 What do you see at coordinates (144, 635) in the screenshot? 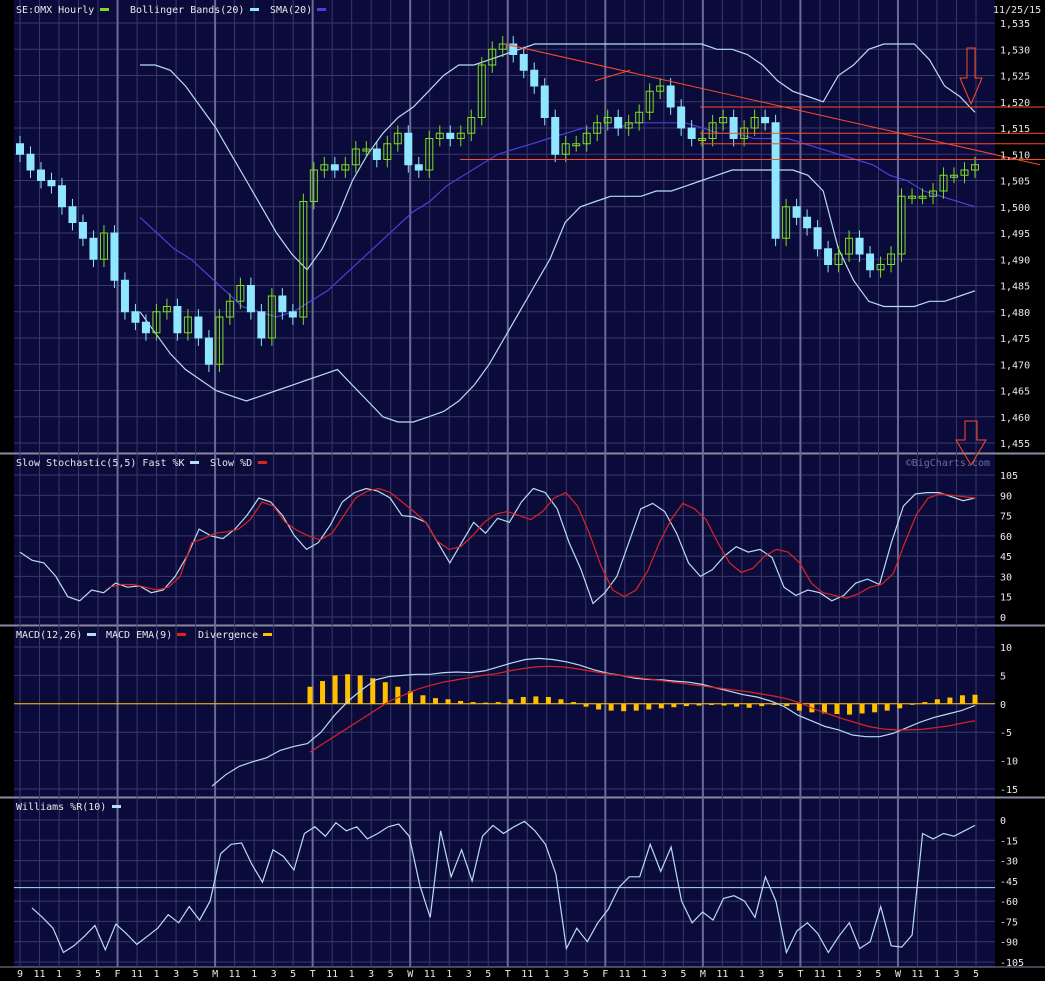
I see `macd-legend: MACD(12,26) MACD EMA(9) Divergence` at bounding box center [144, 635].